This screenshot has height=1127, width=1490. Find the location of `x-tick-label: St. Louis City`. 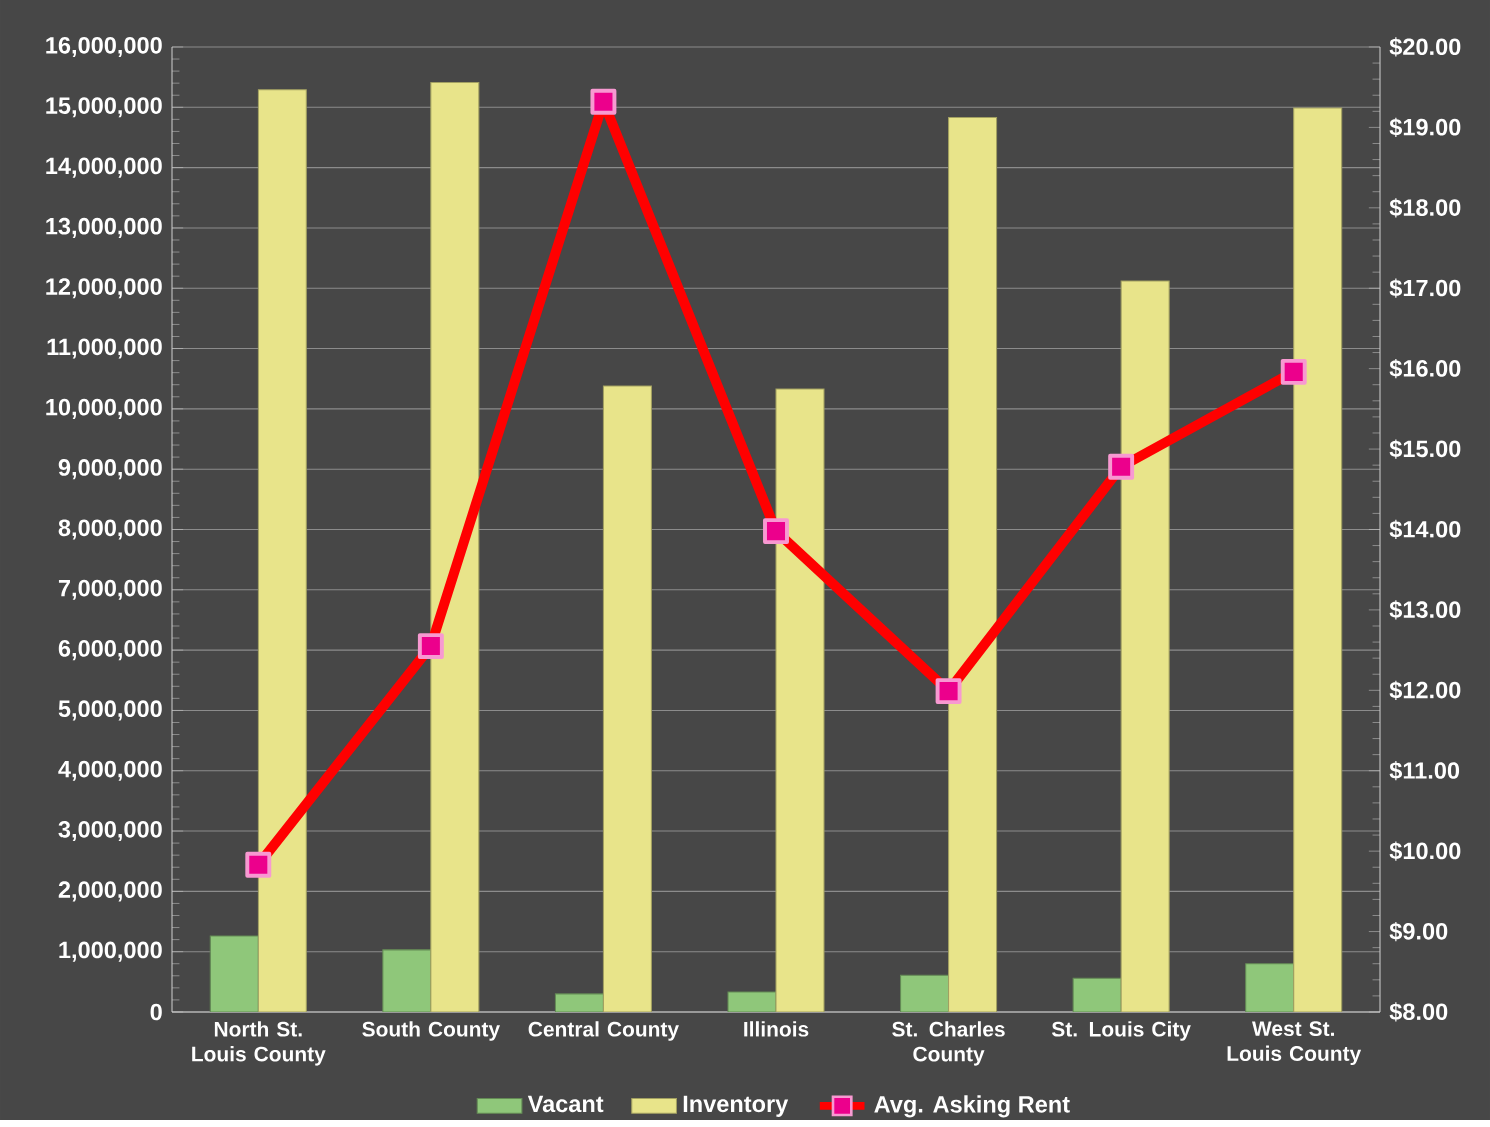

x-tick-label: St. Louis City is located at coordinates (1121, 1031).